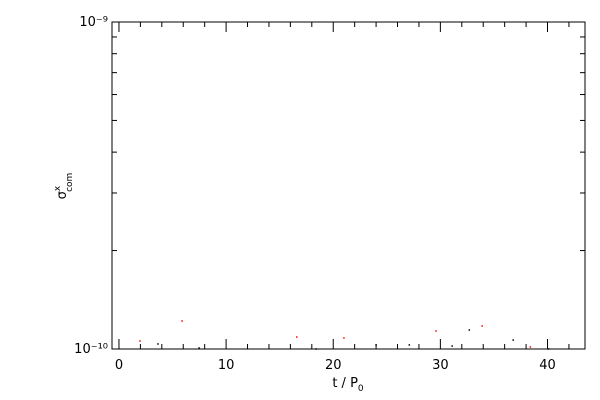 The width and height of the screenshot is (600, 400). I want to click on y-label-symbol: σ, so click(62, 195).